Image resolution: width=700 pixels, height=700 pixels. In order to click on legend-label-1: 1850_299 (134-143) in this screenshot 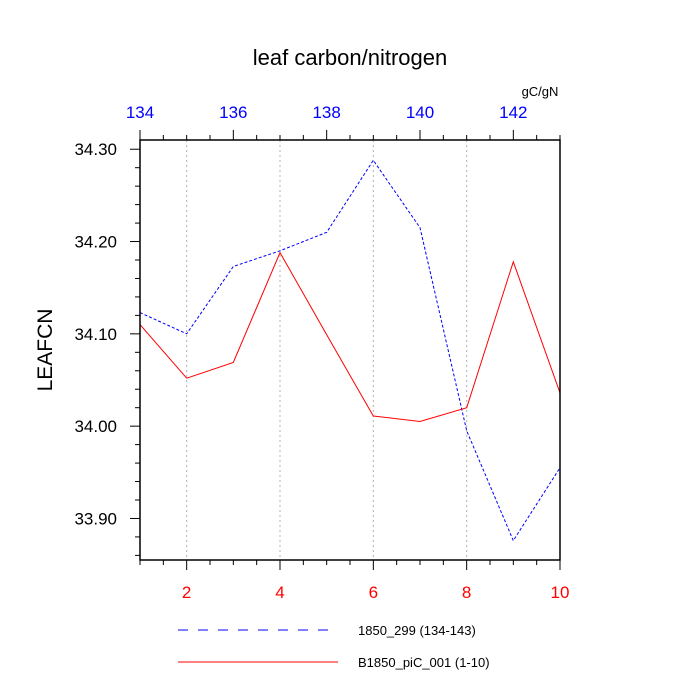, I will do `click(417, 630)`.